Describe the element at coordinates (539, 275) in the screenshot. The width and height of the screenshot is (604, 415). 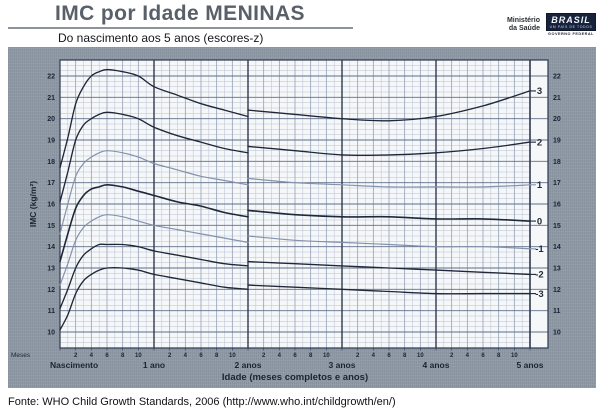
I see `zscore-label--2: -2` at that location.